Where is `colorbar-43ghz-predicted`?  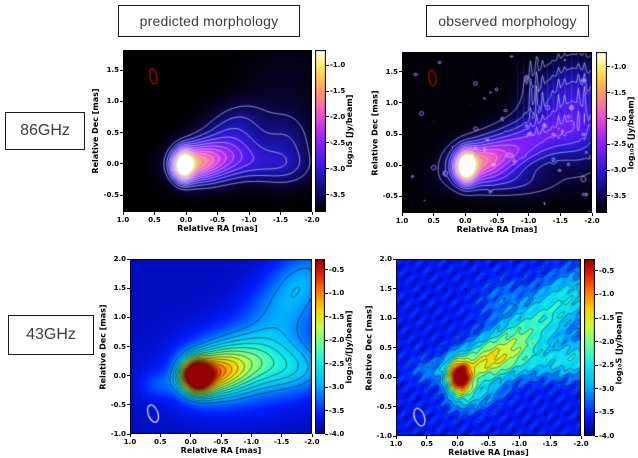
colorbar-43ghz-predicted is located at coordinates (320, 346).